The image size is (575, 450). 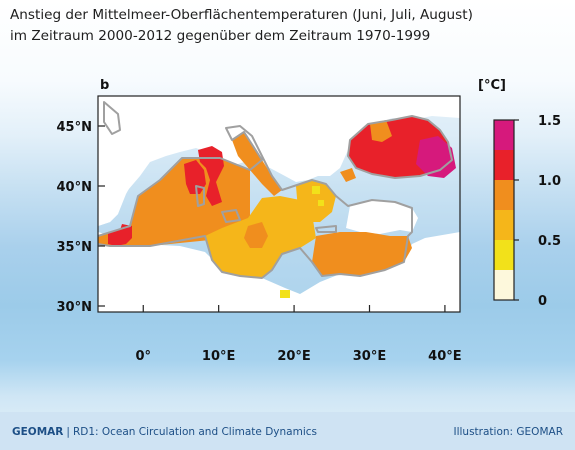 I want to click on sst-cell-libya-yellow, so click(x=285, y=294).